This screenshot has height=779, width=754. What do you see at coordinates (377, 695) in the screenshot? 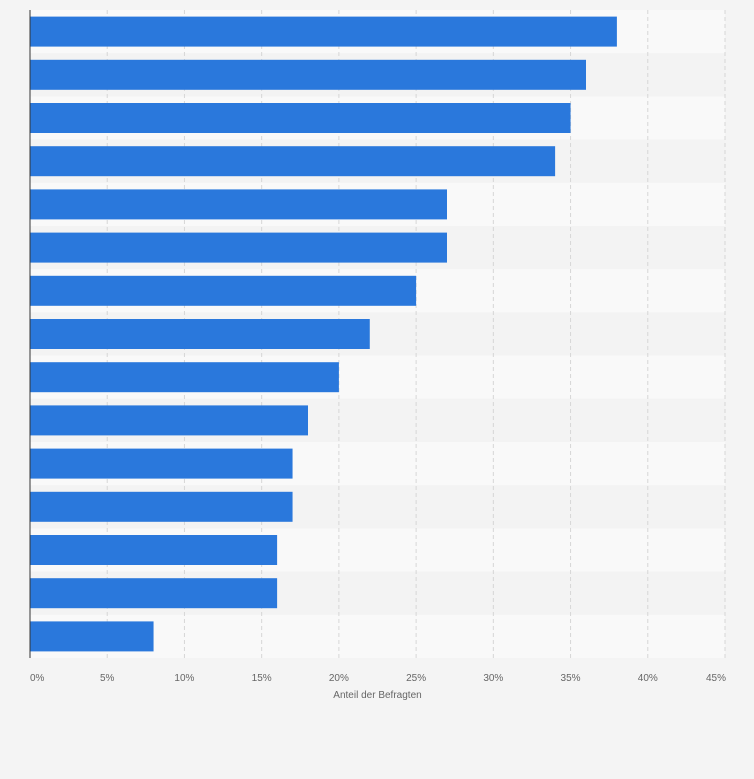
I see `x-axis-title: Anteil der Befragten` at bounding box center [377, 695].